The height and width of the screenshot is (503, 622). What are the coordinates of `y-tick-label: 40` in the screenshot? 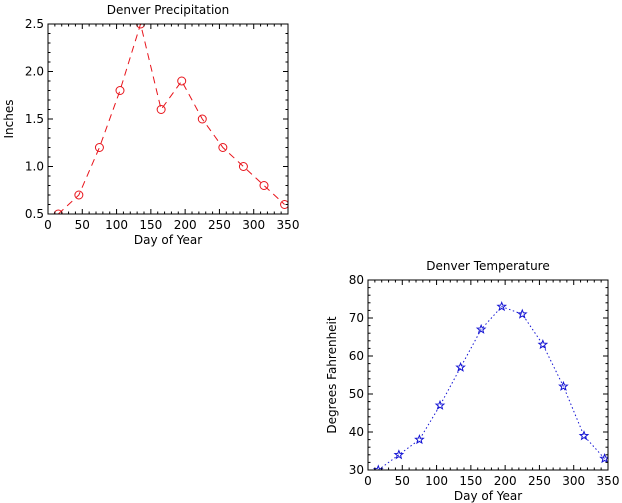 It's located at (356, 432).